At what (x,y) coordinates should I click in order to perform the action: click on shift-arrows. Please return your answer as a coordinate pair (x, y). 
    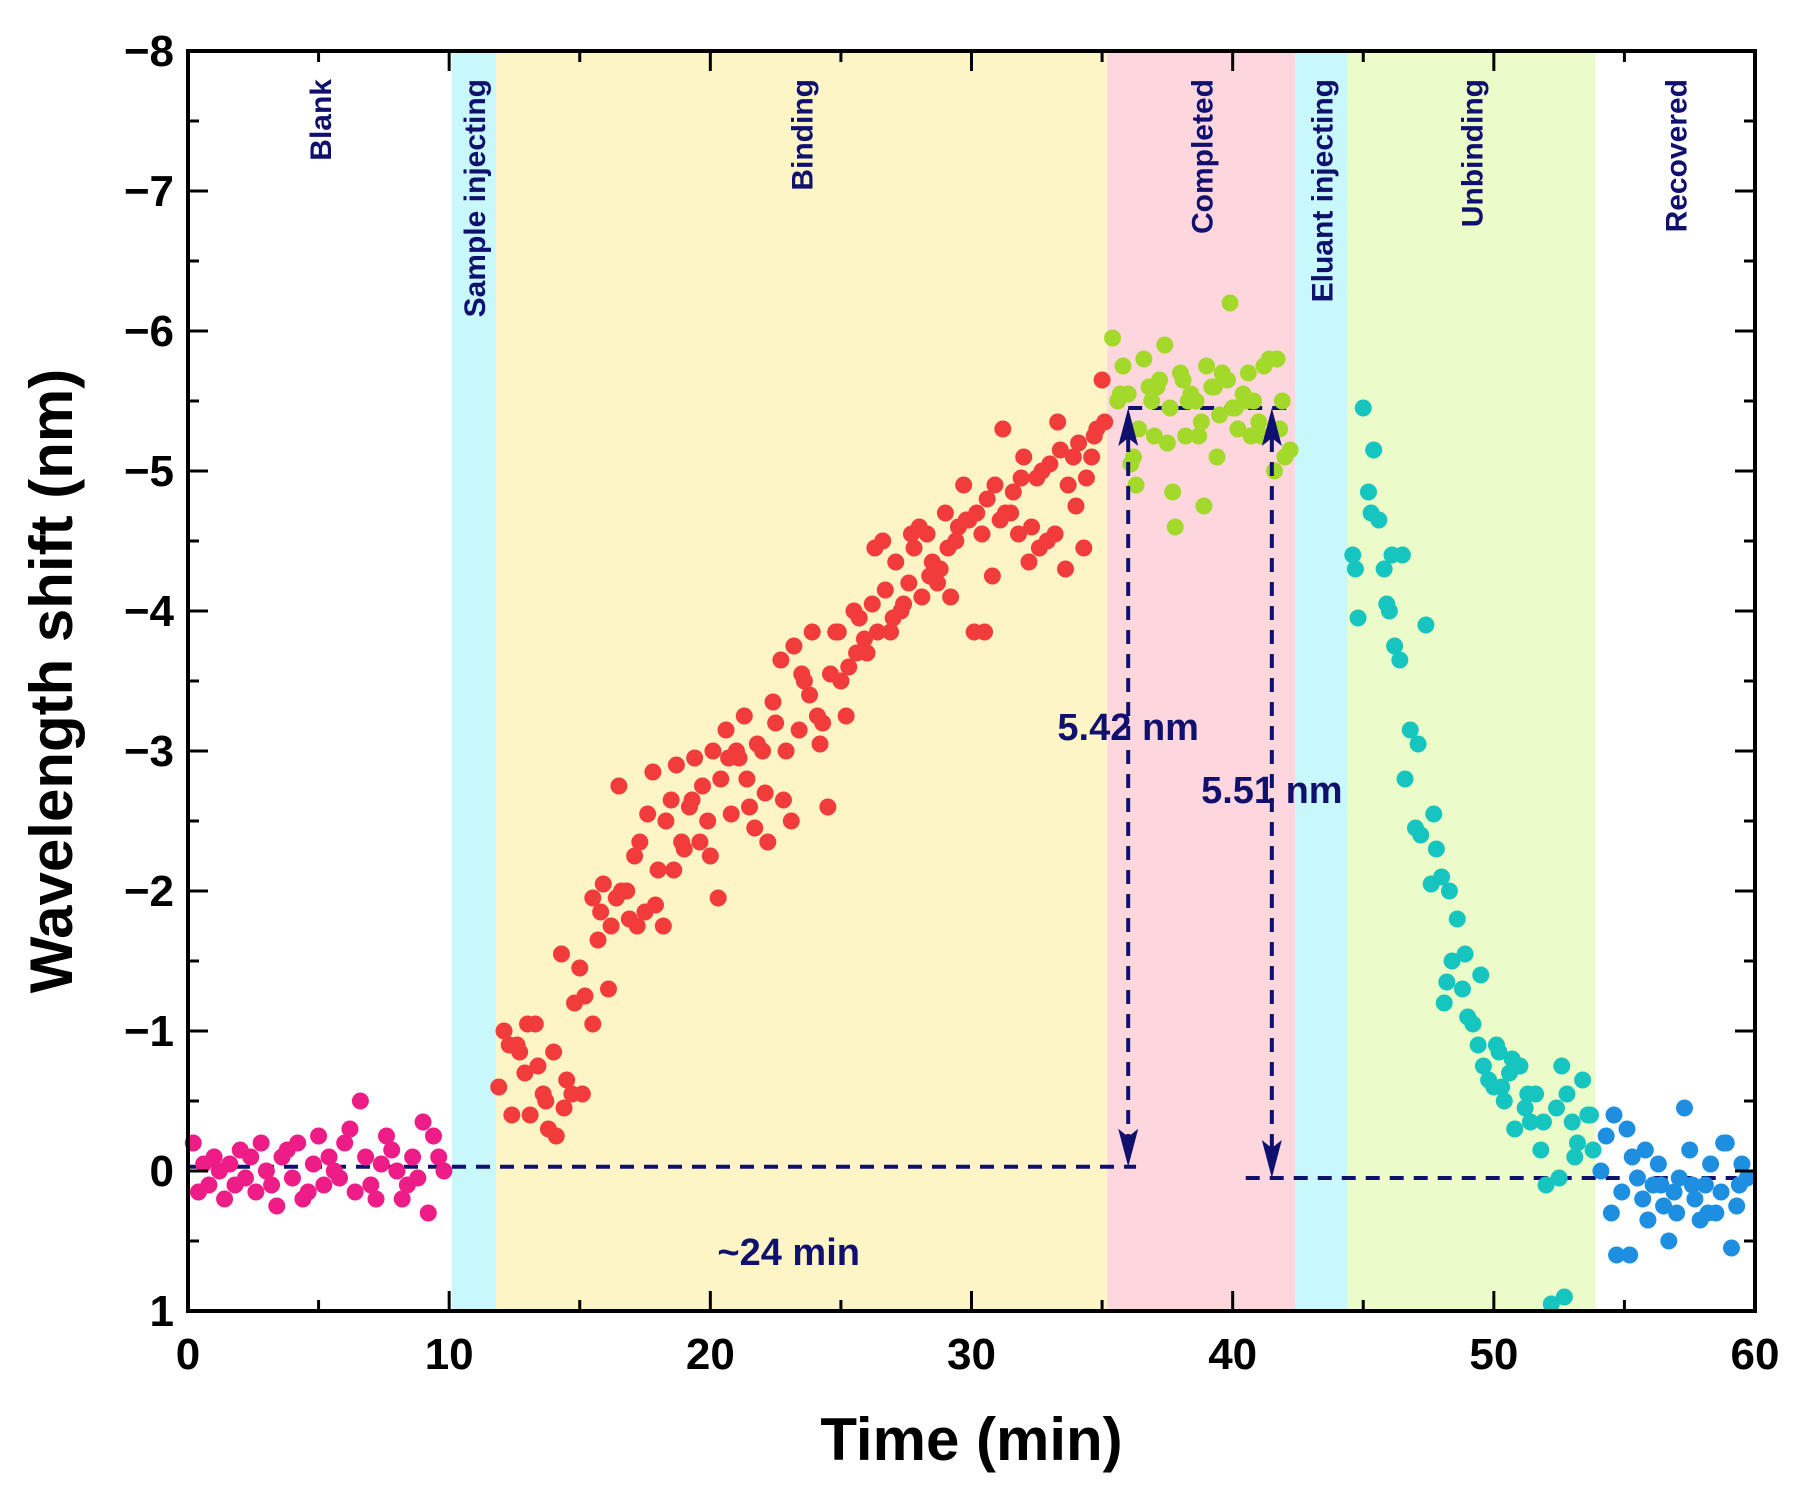
    Looking at the image, I should click on (1200, 793).